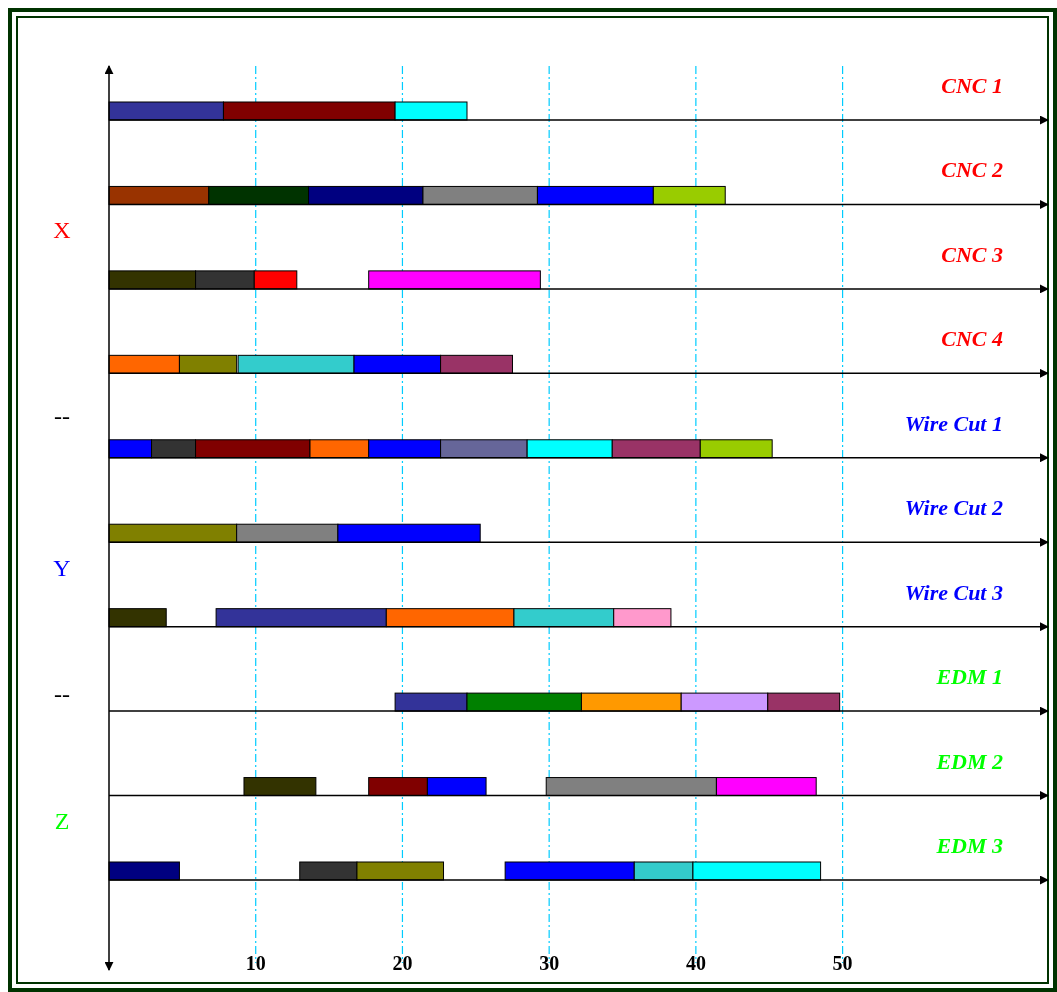 The height and width of the screenshot is (992, 1057). I want to click on text: Z, so click(62, 820).